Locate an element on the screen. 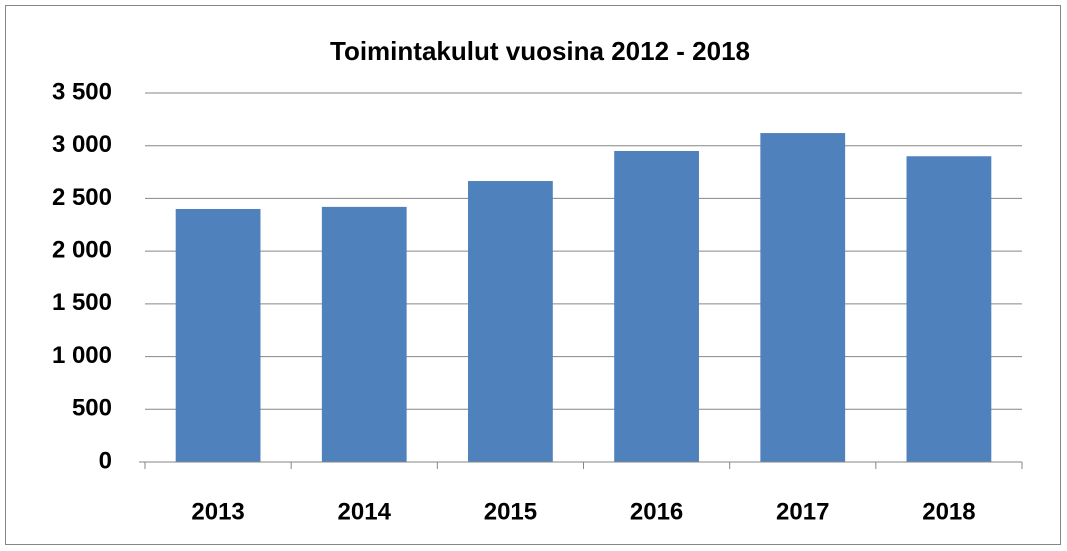 The width and height of the screenshot is (1067, 551). y-tick-label: 2 500 is located at coordinates (82, 197).